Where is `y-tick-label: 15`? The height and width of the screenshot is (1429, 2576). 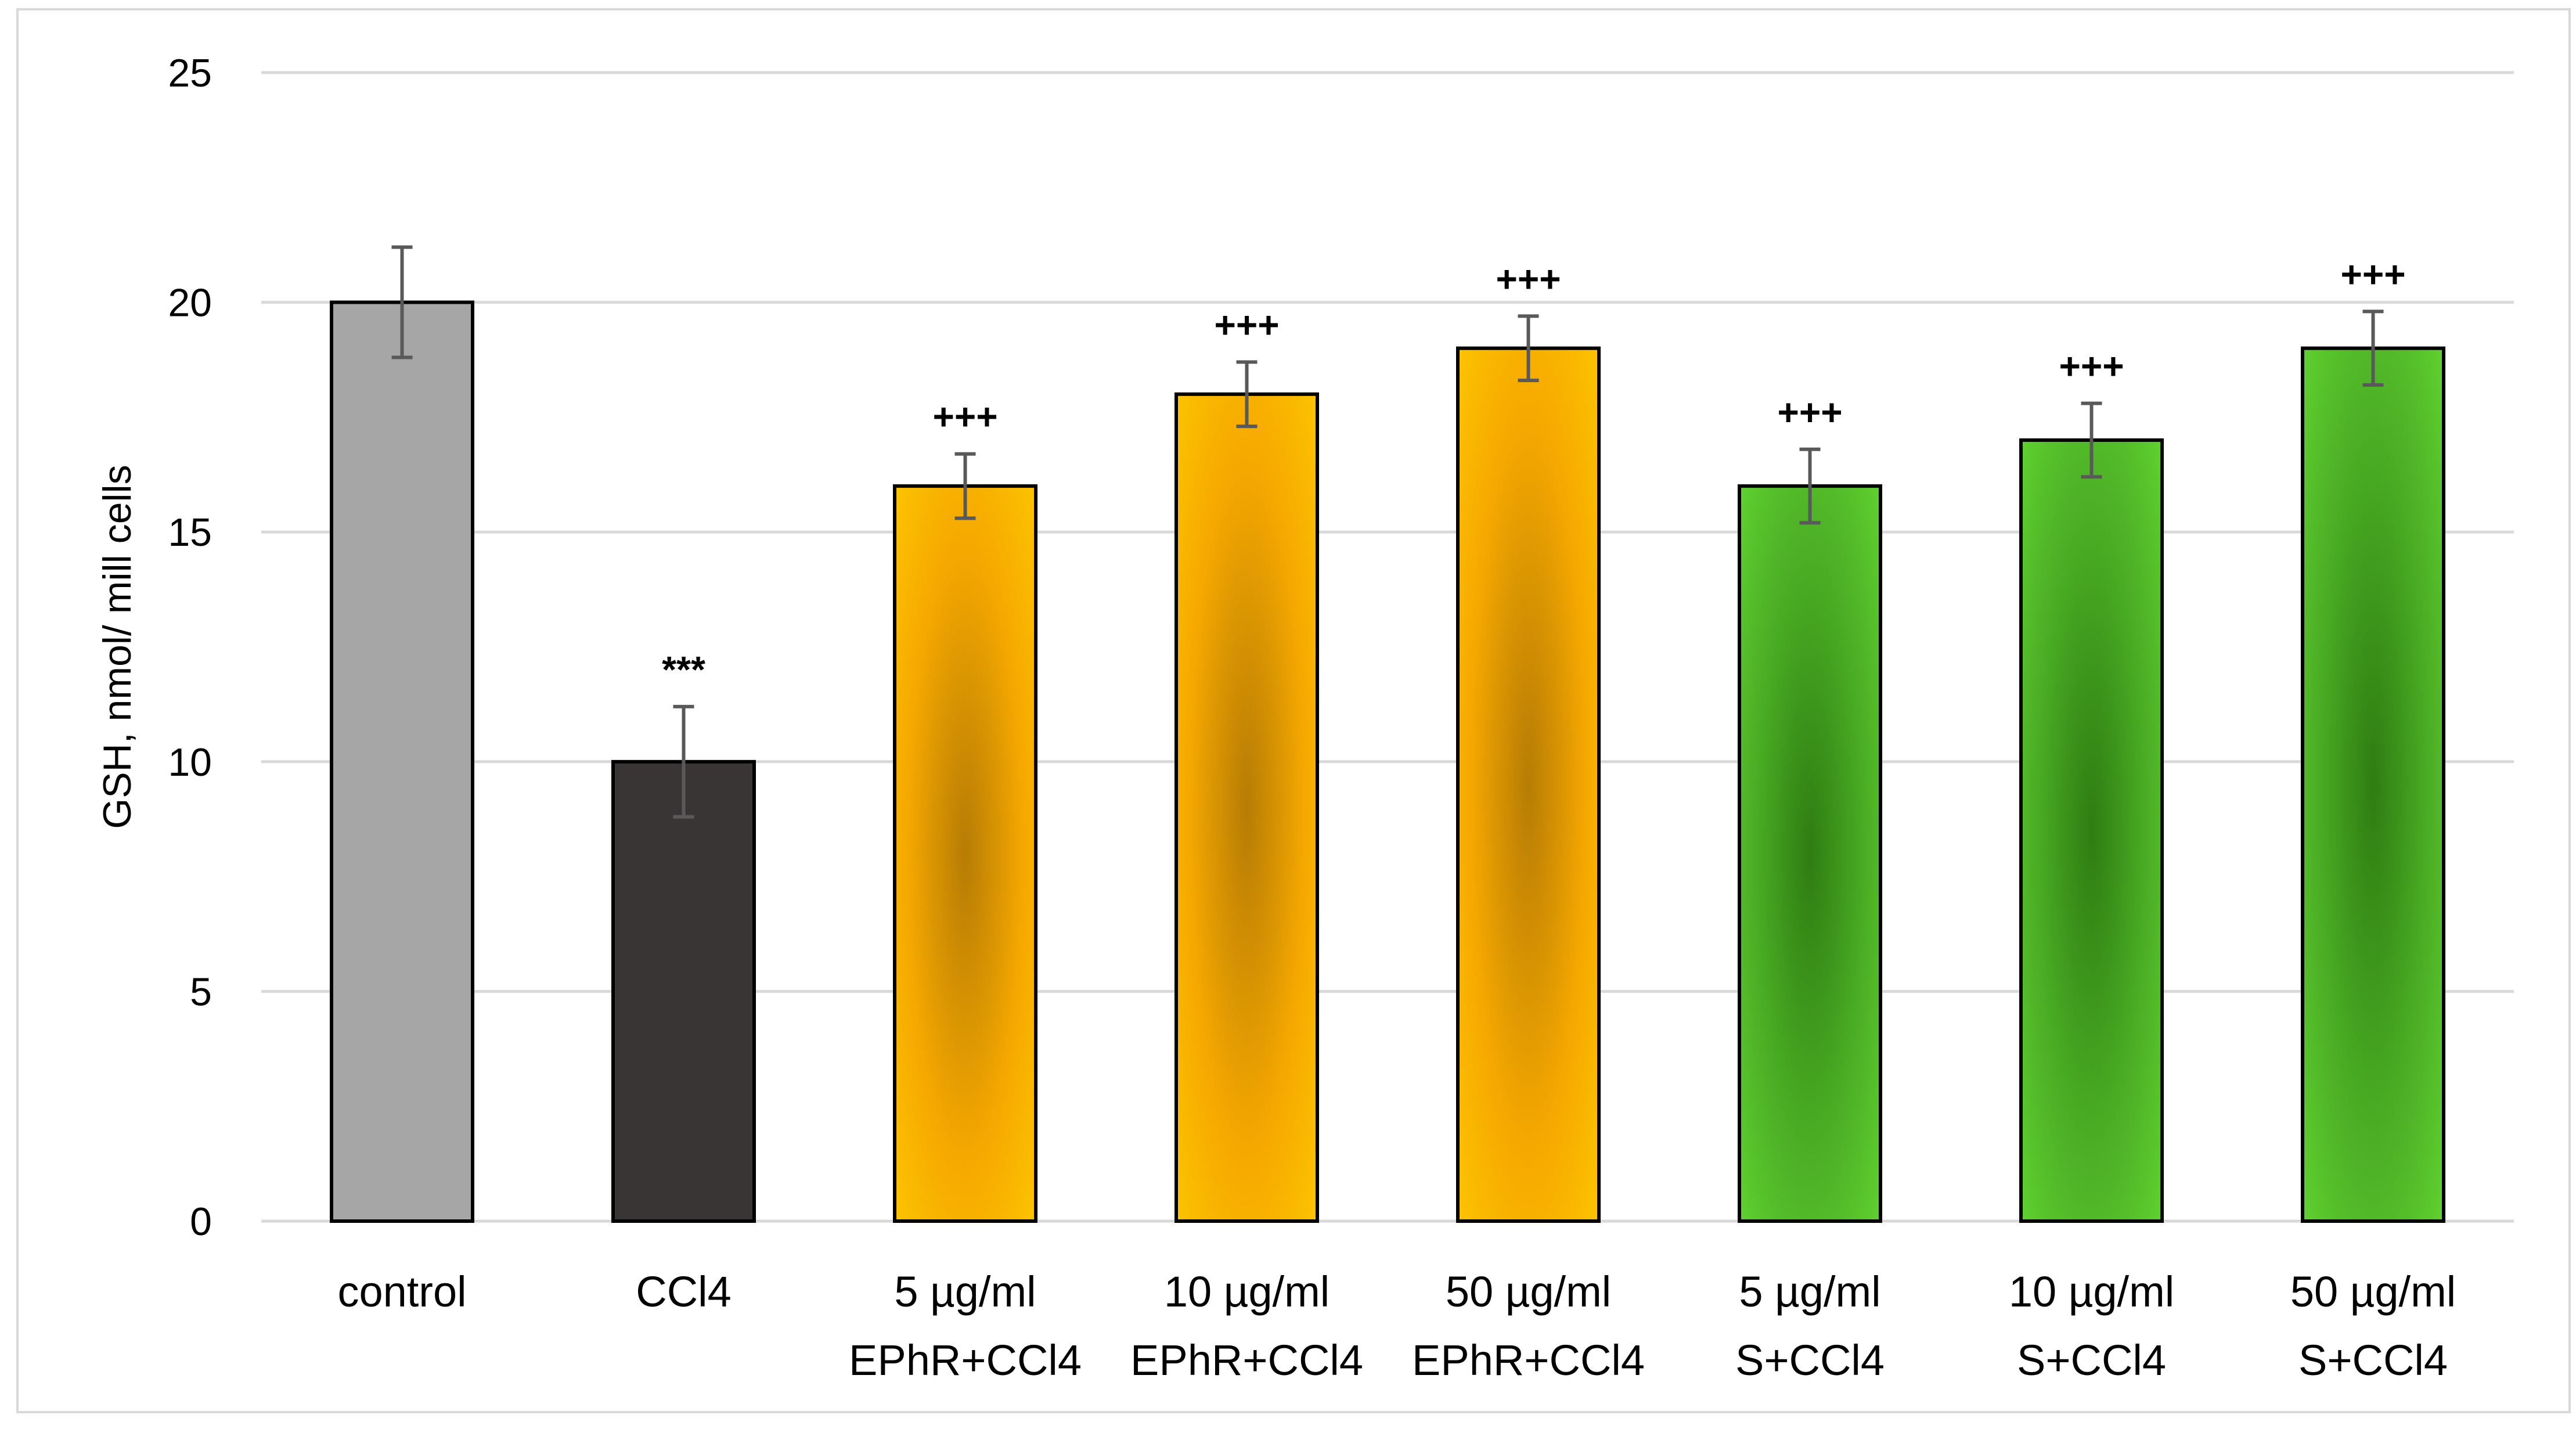 y-tick-label: 15 is located at coordinates (190, 532).